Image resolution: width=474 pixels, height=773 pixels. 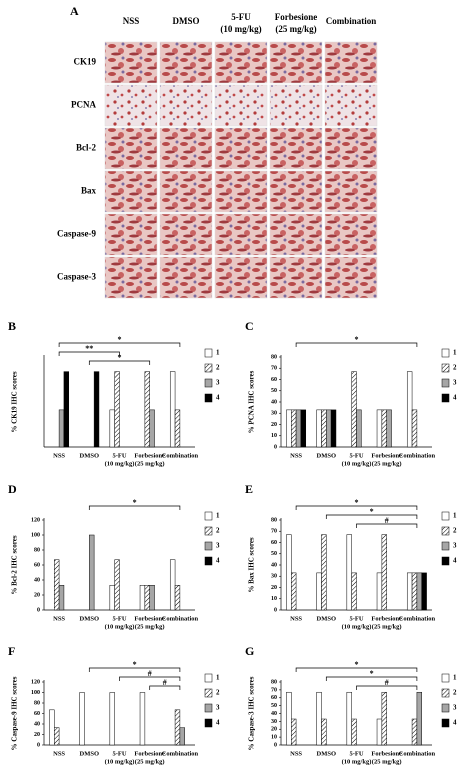 I want to click on y-tick-label: 70, so click(x=274, y=532).